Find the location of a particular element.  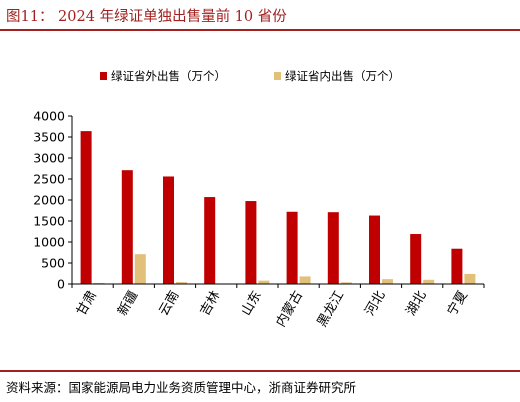

y-tick-label: 3000 is located at coordinates (49, 158).